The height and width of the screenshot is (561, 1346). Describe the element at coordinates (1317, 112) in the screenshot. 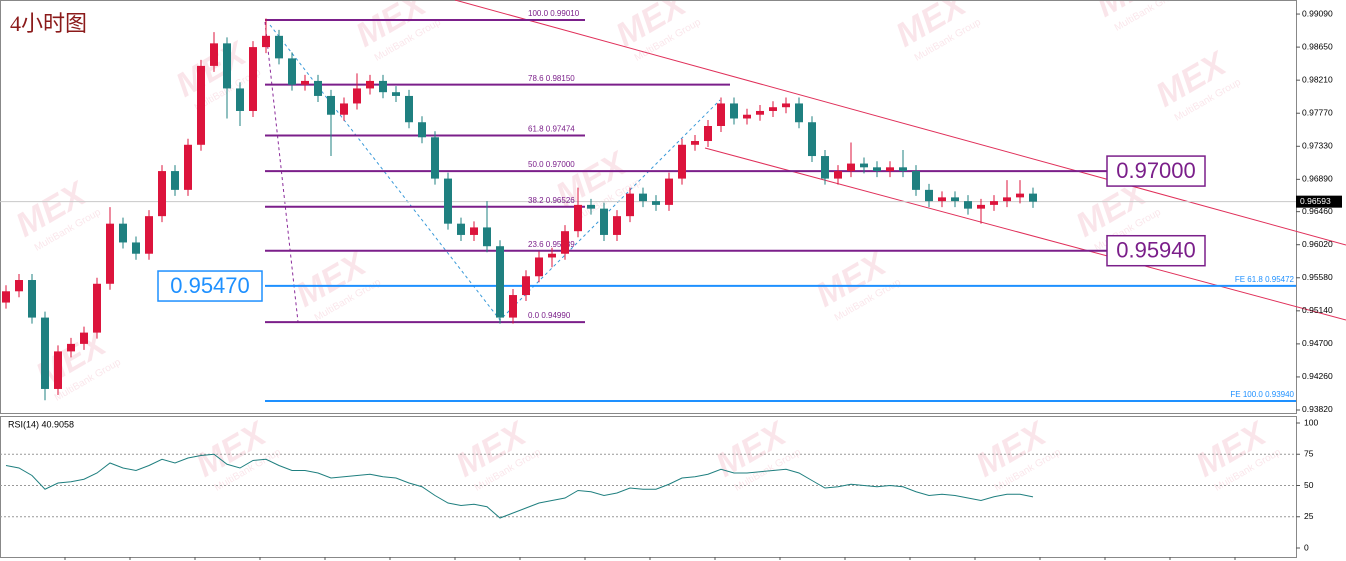

I see `y-tick-label: 0.97770` at that location.